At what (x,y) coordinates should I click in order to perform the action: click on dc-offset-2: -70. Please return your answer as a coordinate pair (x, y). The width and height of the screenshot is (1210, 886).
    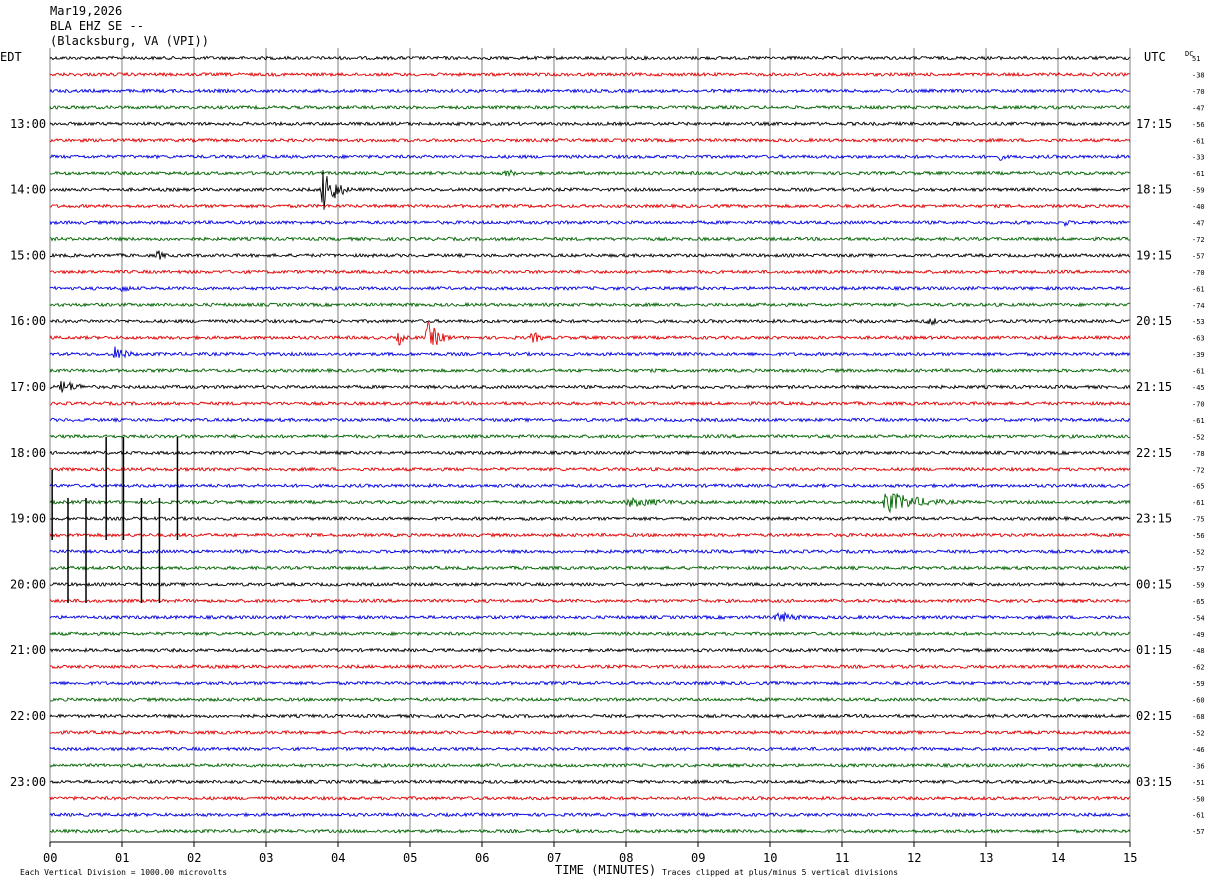
    Looking at the image, I should click on (1198, 92).